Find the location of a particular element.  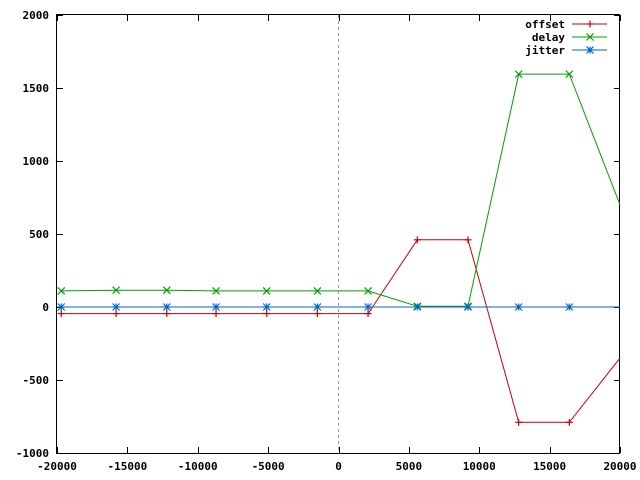

legend-marker-delay is located at coordinates (590, 37).